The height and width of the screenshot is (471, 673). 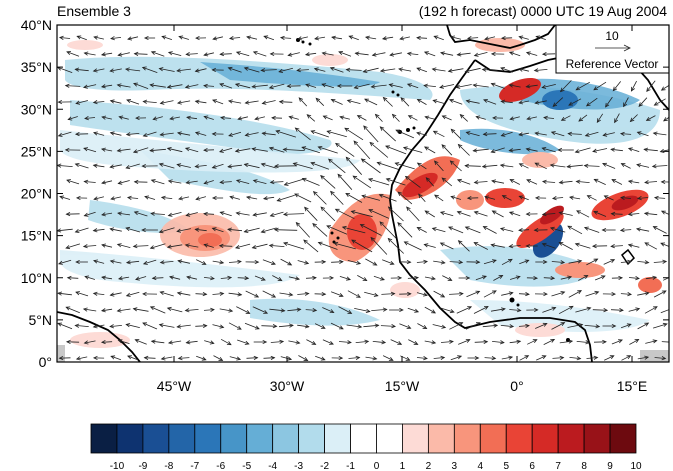 I want to click on colorbar-swatch, so click(x=337, y=438).